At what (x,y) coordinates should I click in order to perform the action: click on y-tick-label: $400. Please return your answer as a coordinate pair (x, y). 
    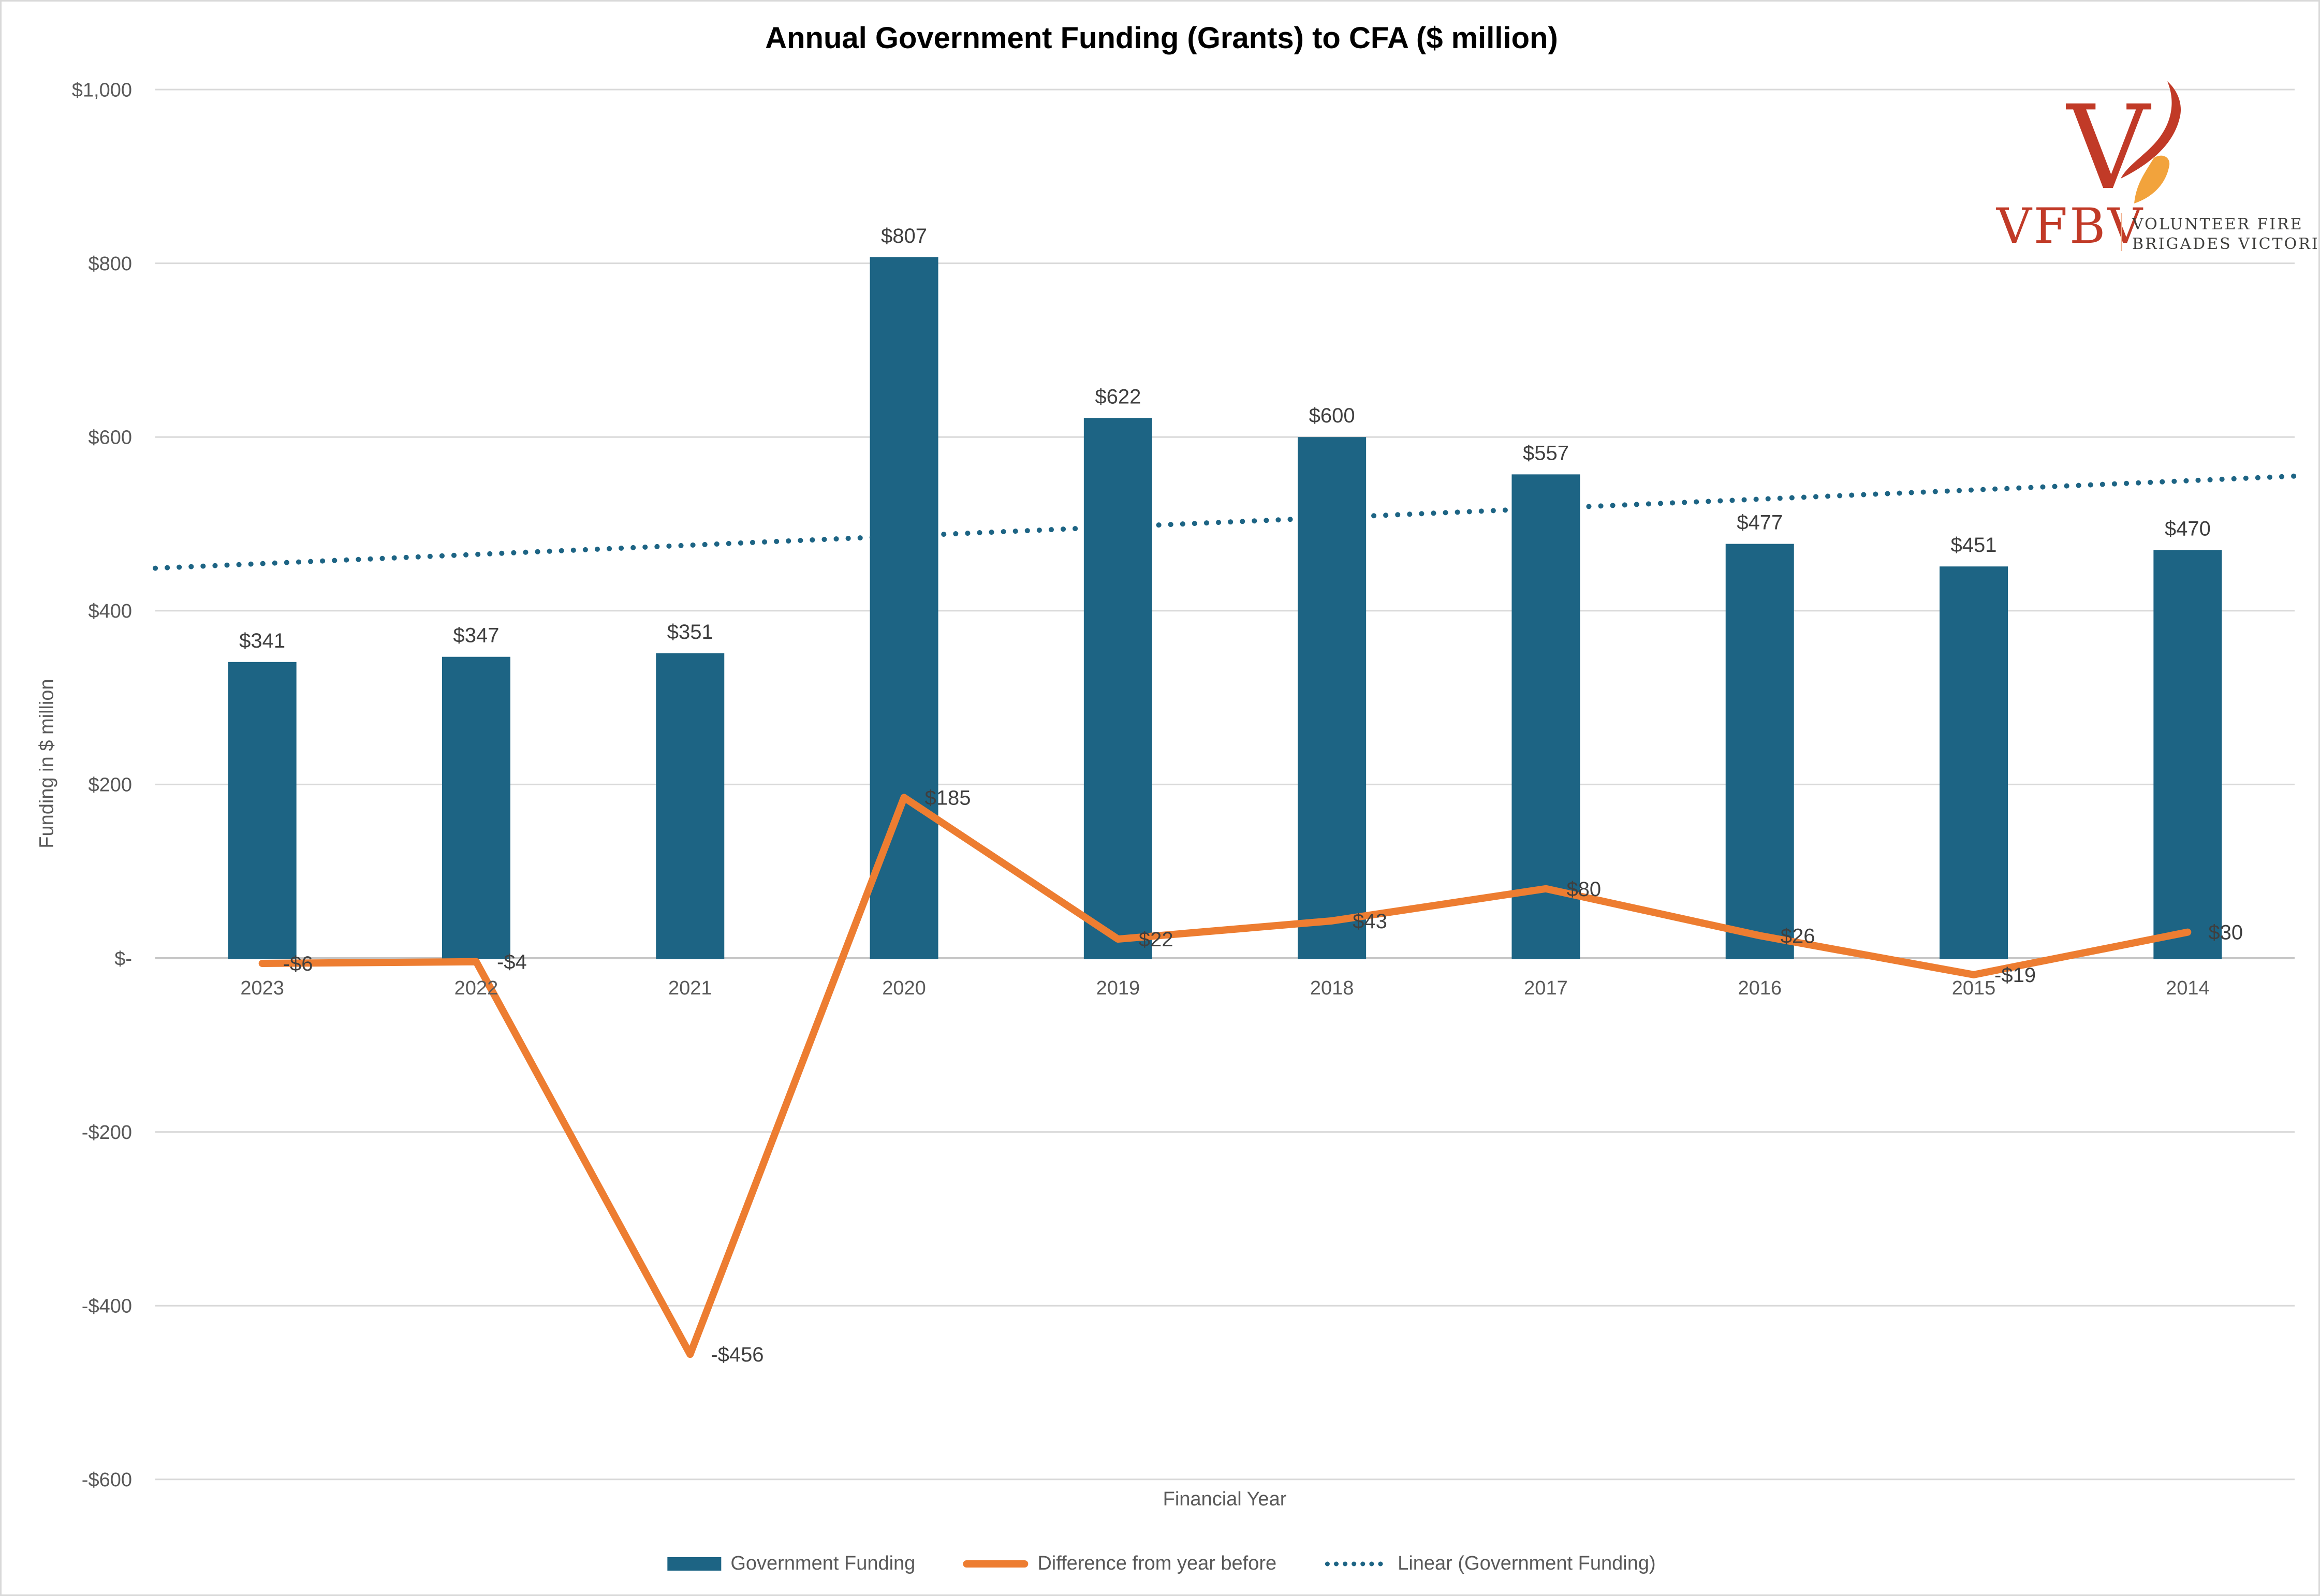
    Looking at the image, I should click on (110, 611).